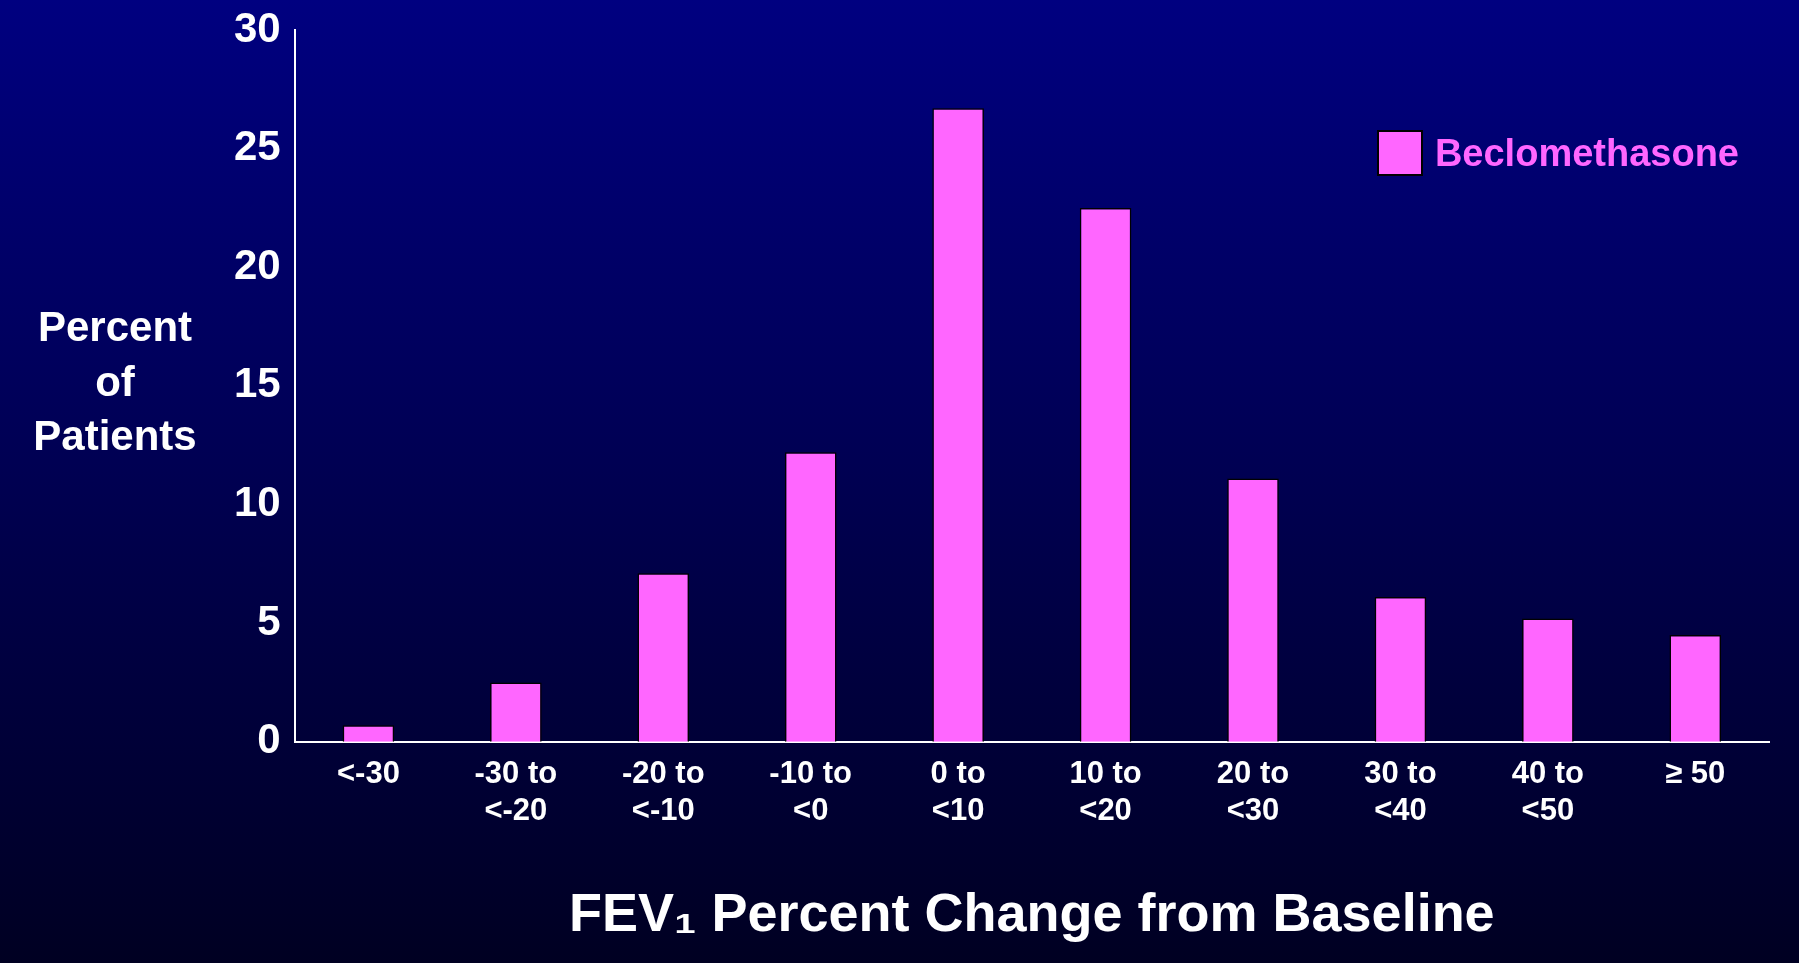 The width and height of the screenshot is (1799, 963). I want to click on x-tick-label: 0 to <10, so click(958, 791).